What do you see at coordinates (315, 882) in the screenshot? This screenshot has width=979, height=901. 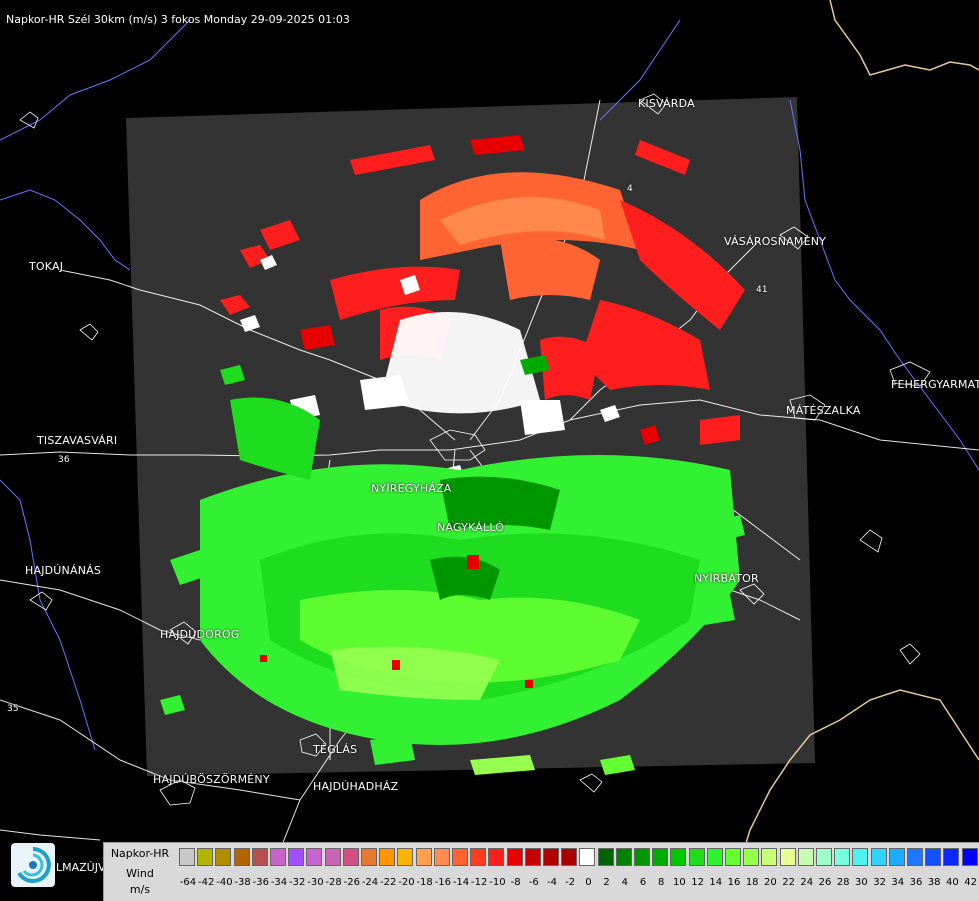 I see `legend-tick-label: -30` at bounding box center [315, 882].